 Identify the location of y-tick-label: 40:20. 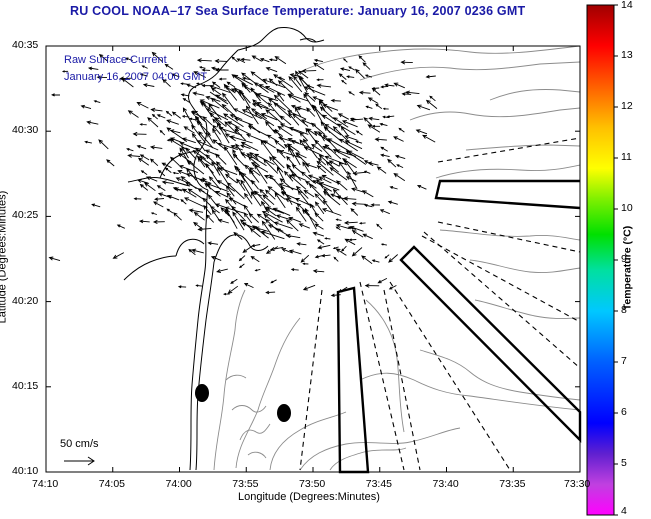
(25, 300).